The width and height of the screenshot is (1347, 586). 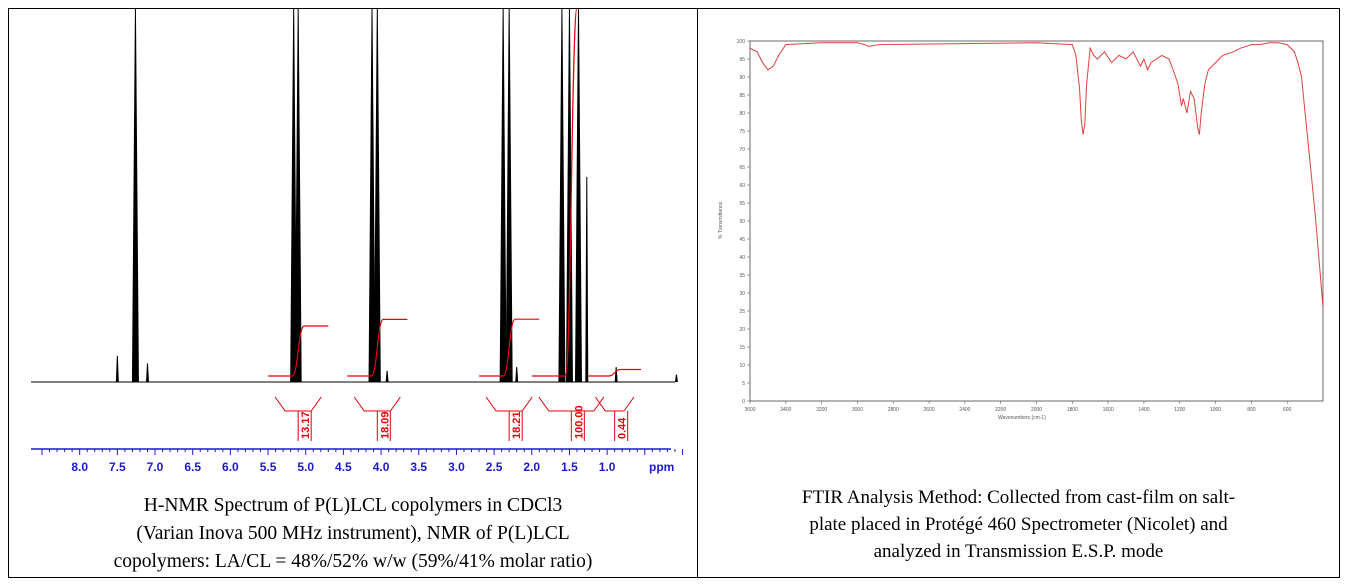 I want to click on ftir-x-tick-label: 2600, so click(x=929, y=410).